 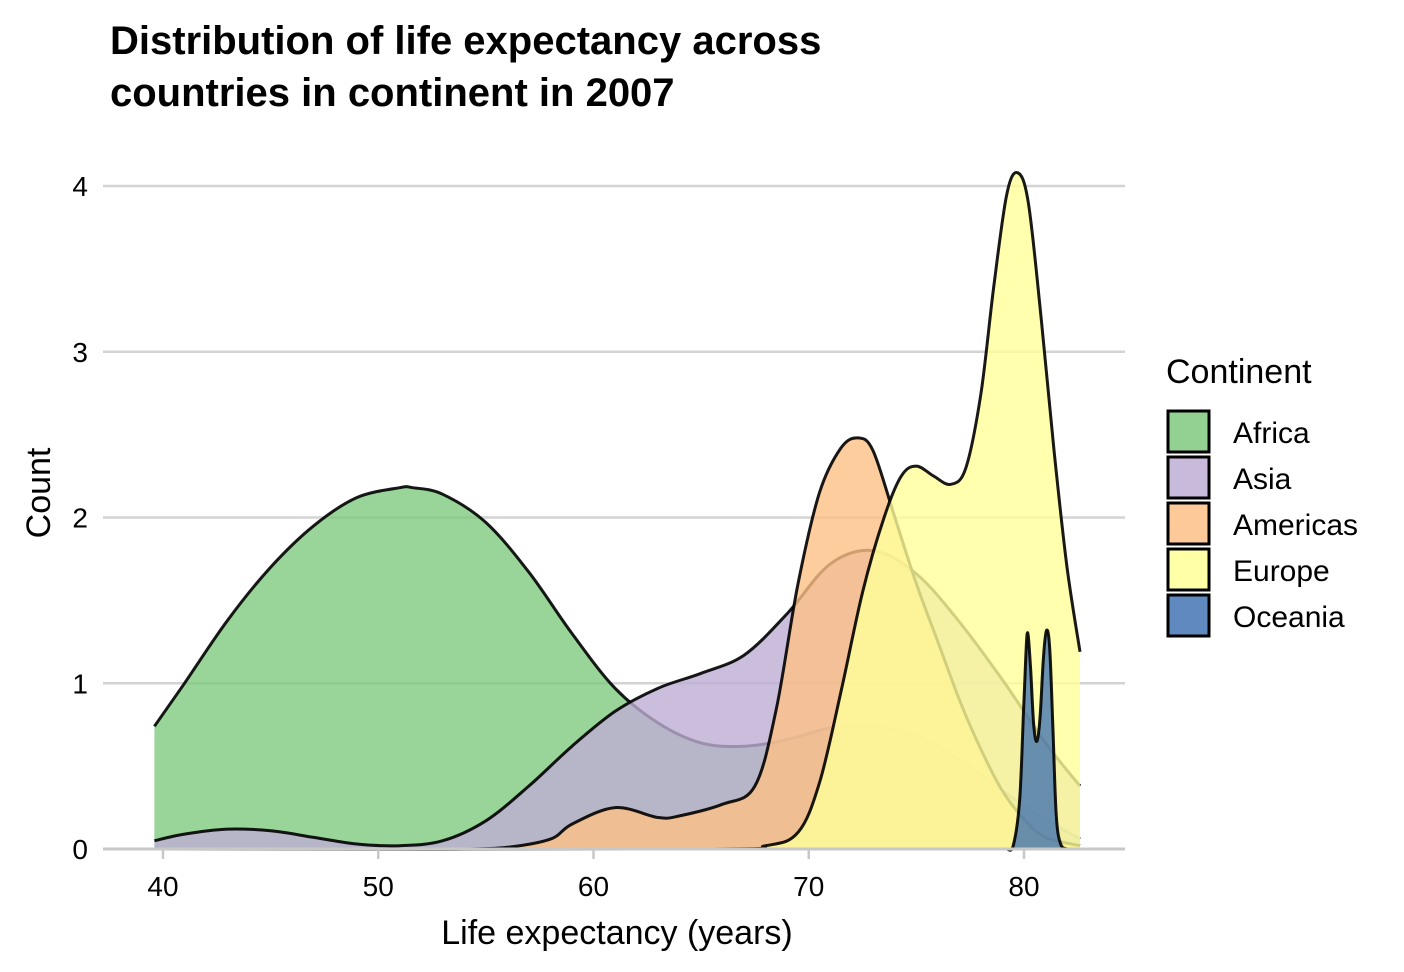 I want to click on y-tick-label: 1, so click(x=80, y=683).